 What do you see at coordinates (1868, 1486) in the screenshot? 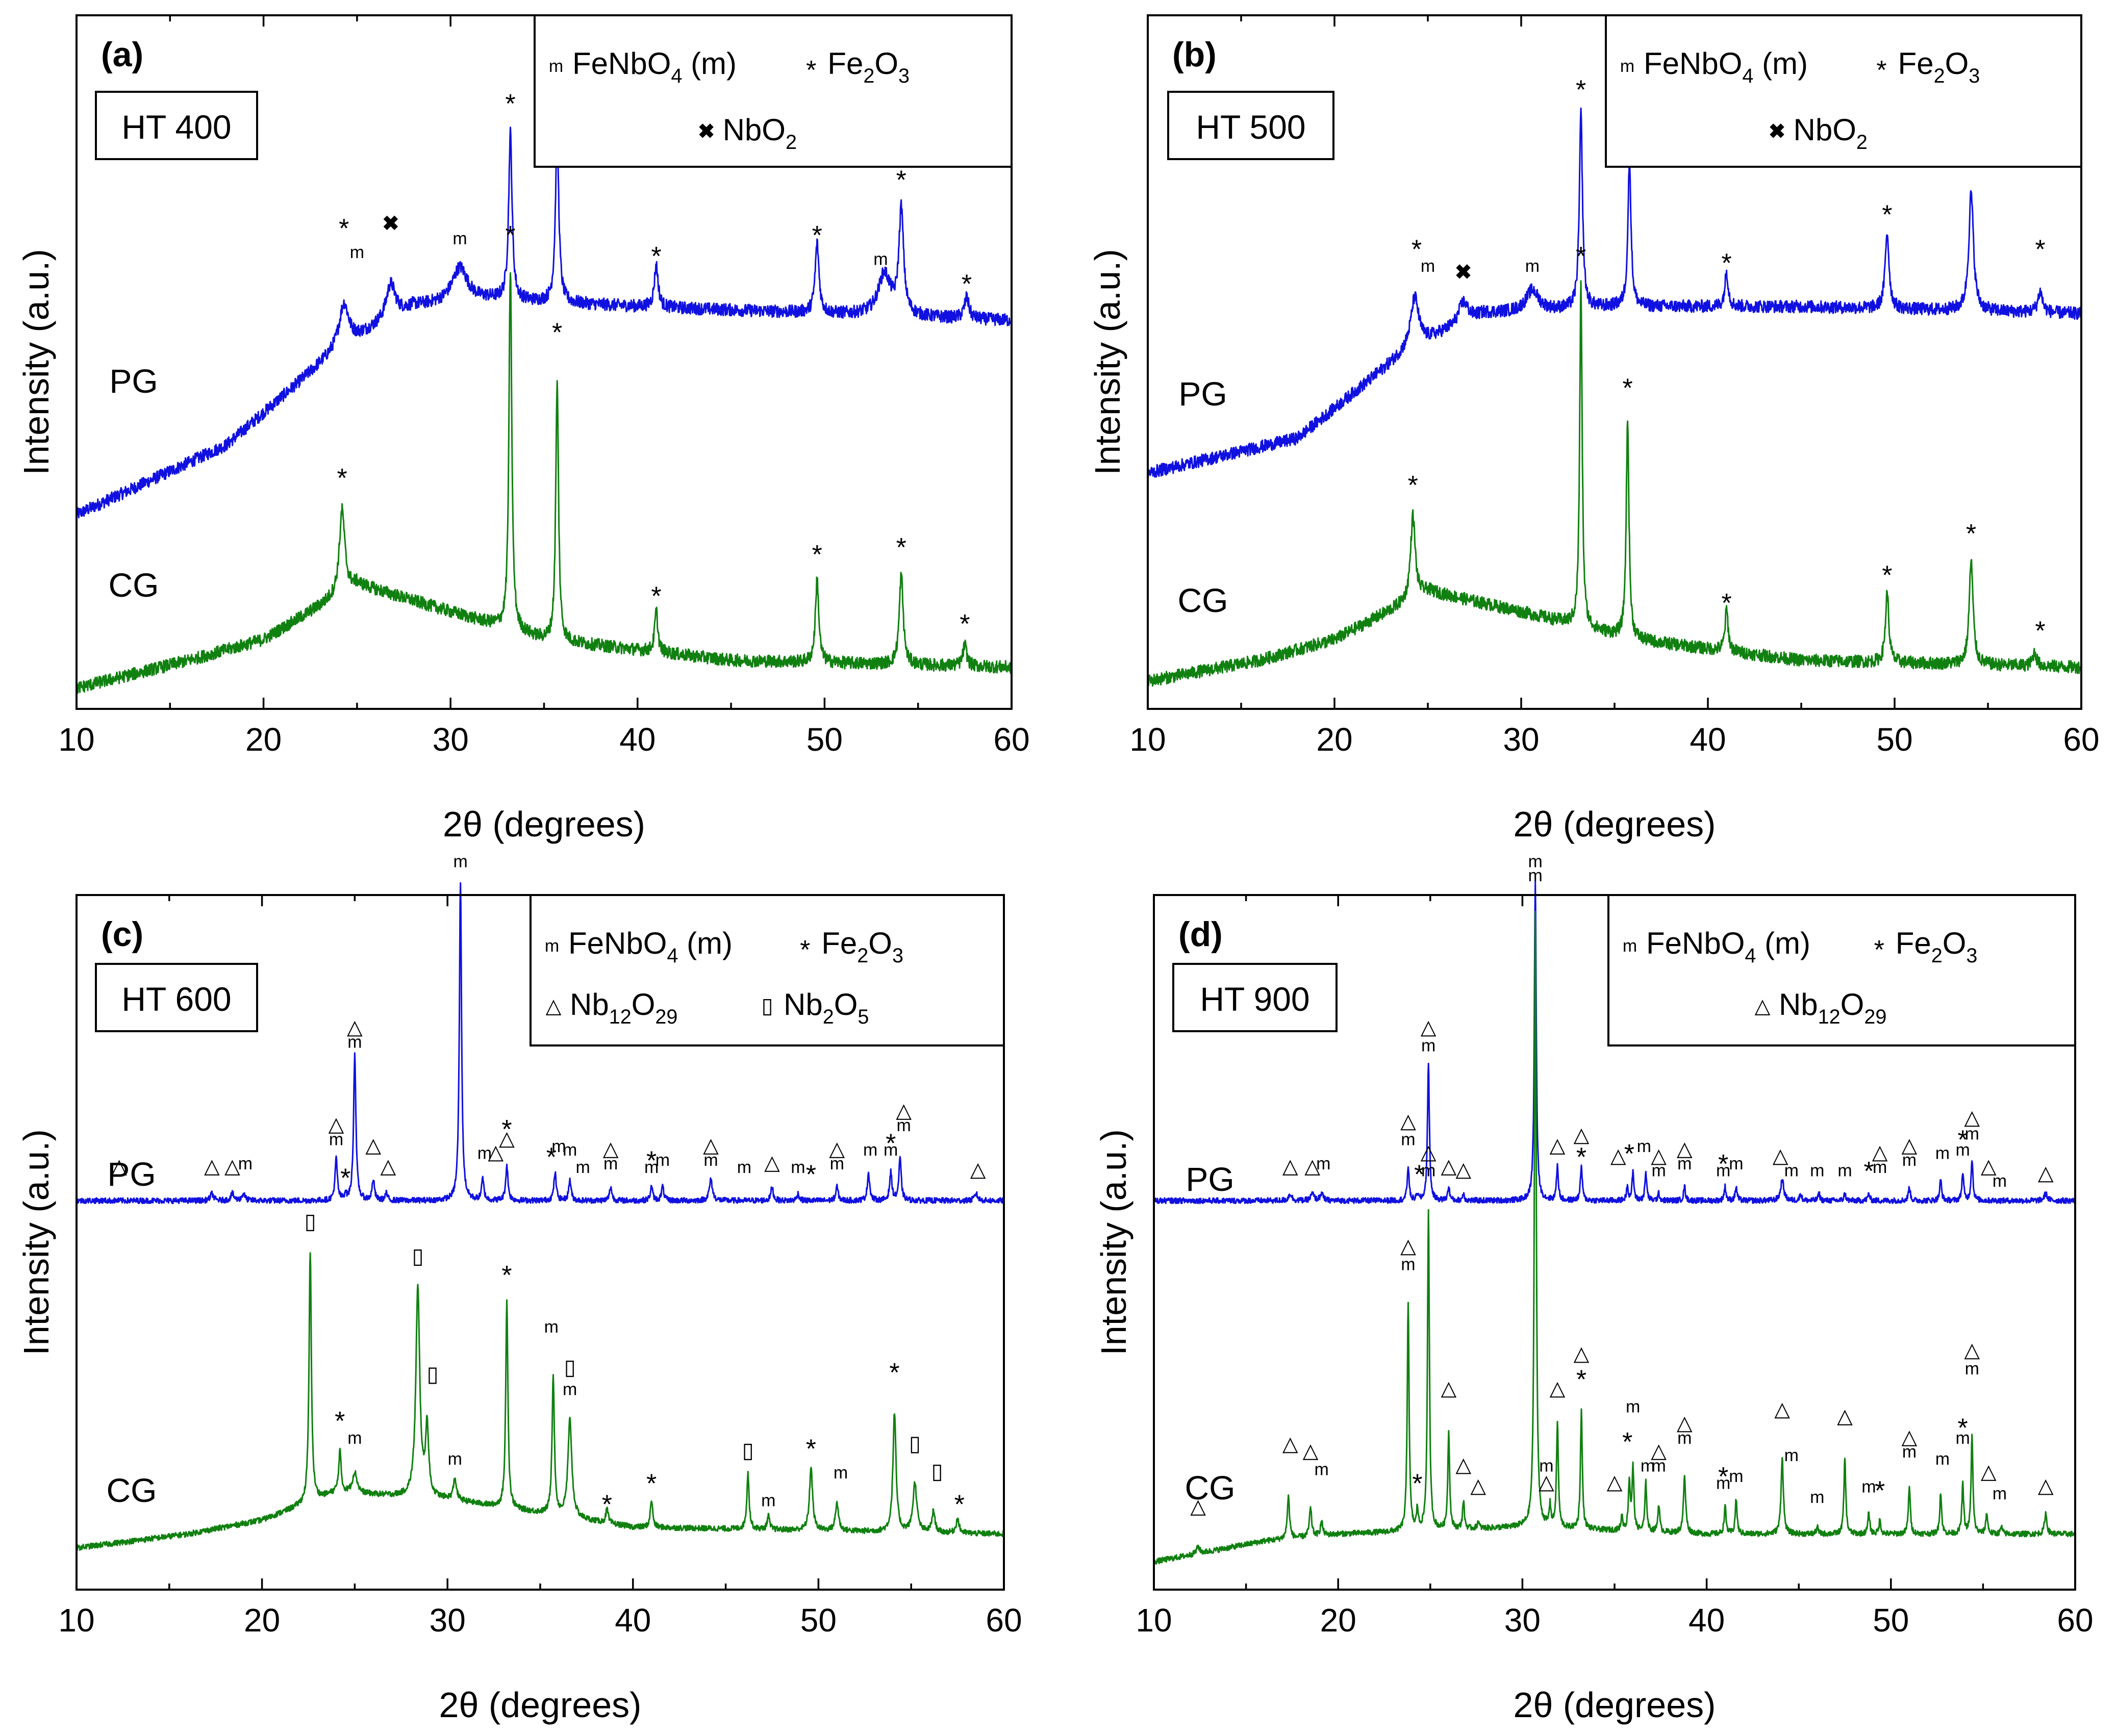
I see `phase-mark-m-33: m` at bounding box center [1868, 1486].